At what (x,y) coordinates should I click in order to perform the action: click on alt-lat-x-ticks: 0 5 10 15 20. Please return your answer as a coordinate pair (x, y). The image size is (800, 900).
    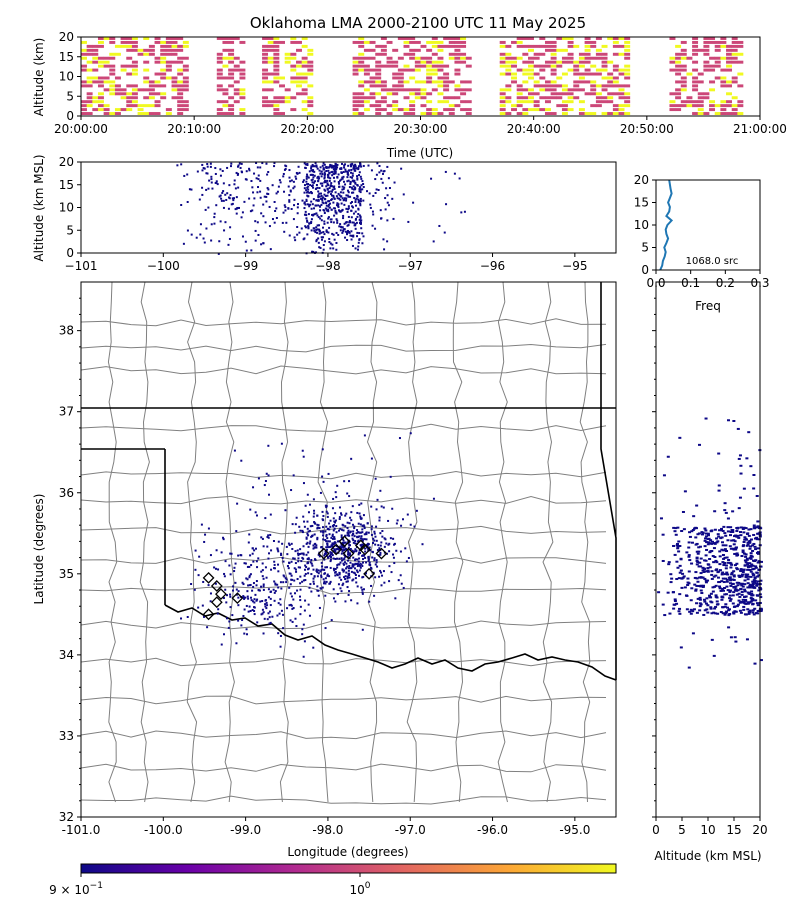
    Looking at the image, I should click on (710, 827).